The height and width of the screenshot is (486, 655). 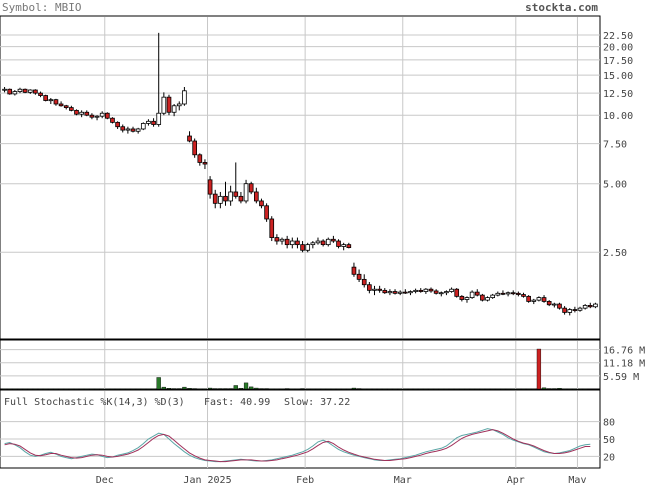 What do you see at coordinates (618, 36) in the screenshot?
I see `price-tick-label: 22.50` at bounding box center [618, 36].